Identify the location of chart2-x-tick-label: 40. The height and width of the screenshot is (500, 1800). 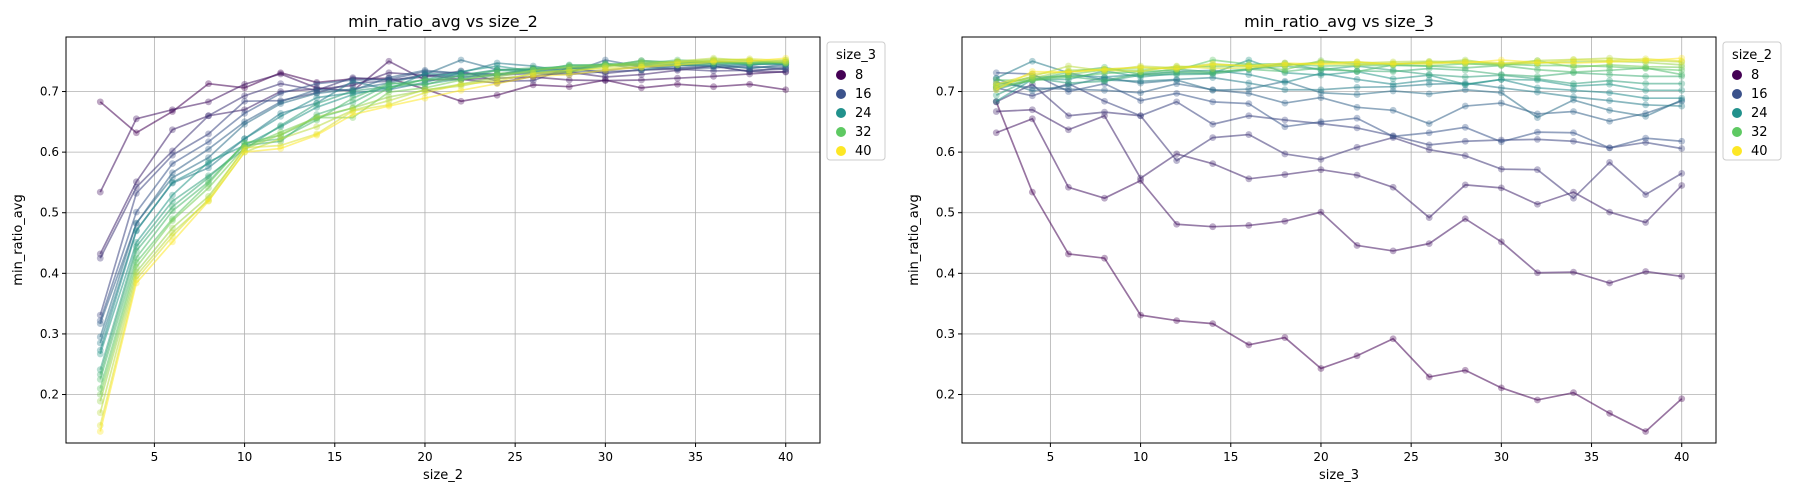
(1681, 457).